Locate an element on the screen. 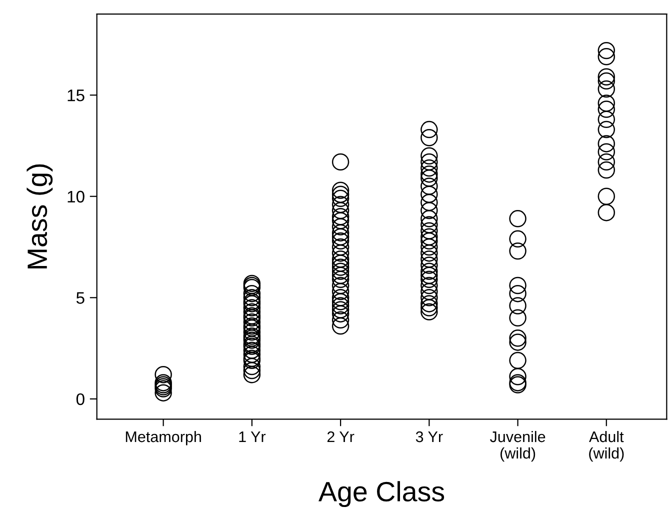  x-tick-label: 2 Yr is located at coordinates (340, 436).